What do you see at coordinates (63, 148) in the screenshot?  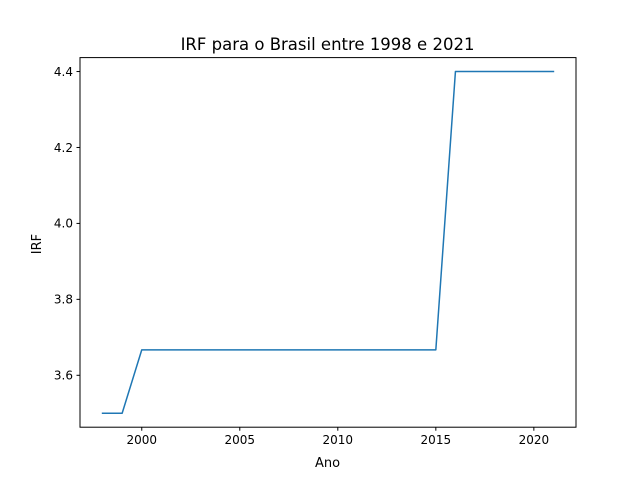 I see `y-tick-label: 4.2` at bounding box center [63, 148].